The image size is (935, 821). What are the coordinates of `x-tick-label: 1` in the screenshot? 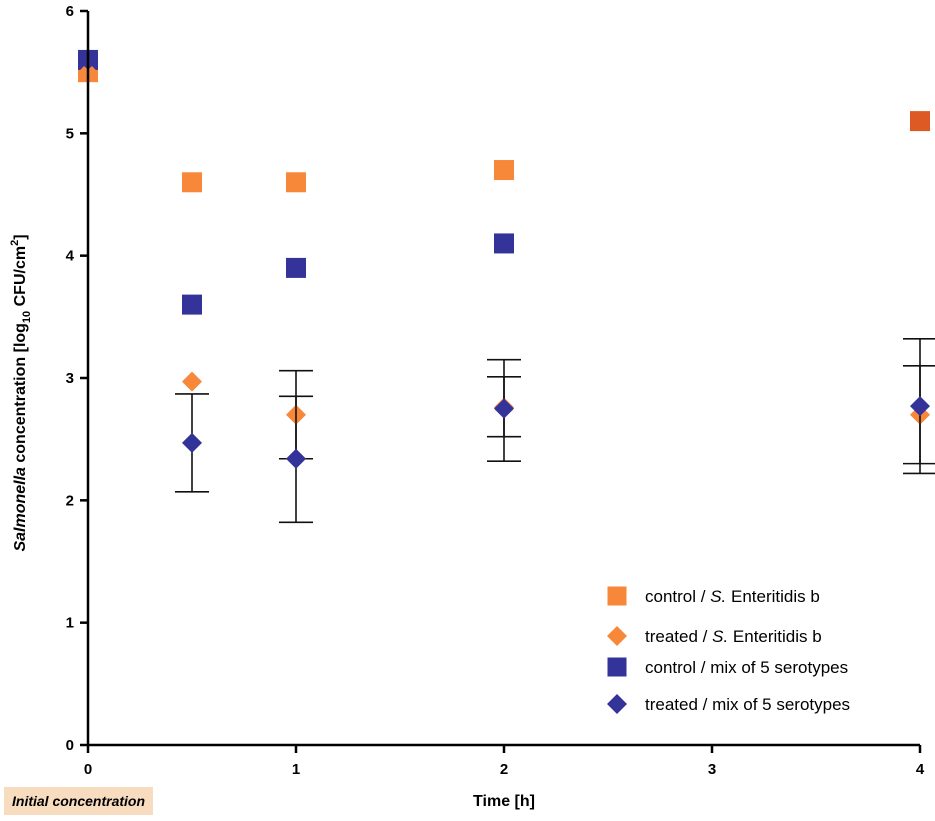 It's located at (296, 769).